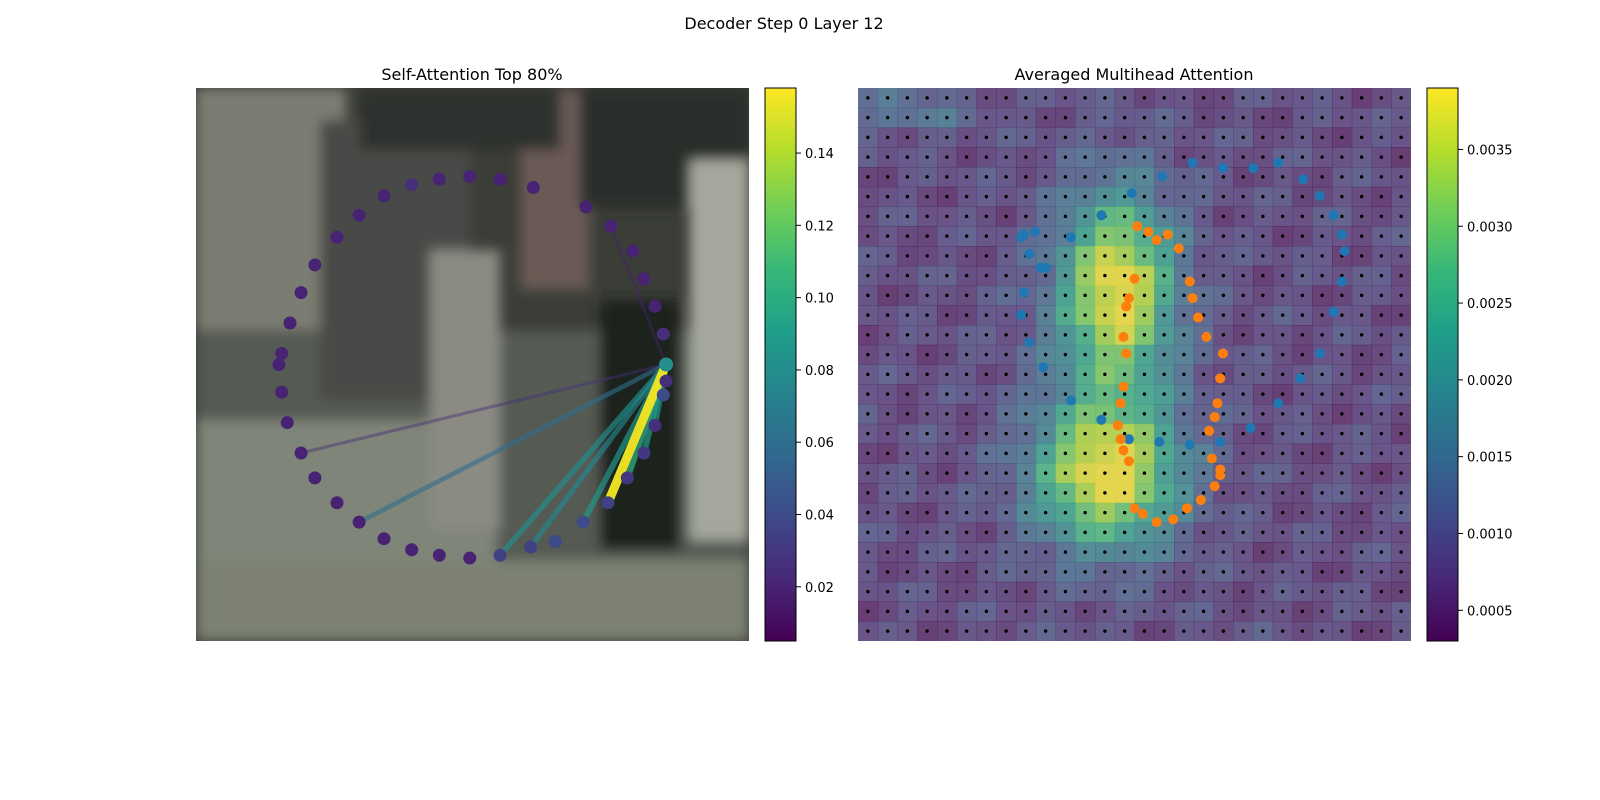 This screenshot has height=800, width=1600. What do you see at coordinates (1490, 534) in the screenshot?
I see `colorbar-tick-label: 0.0010` at bounding box center [1490, 534].